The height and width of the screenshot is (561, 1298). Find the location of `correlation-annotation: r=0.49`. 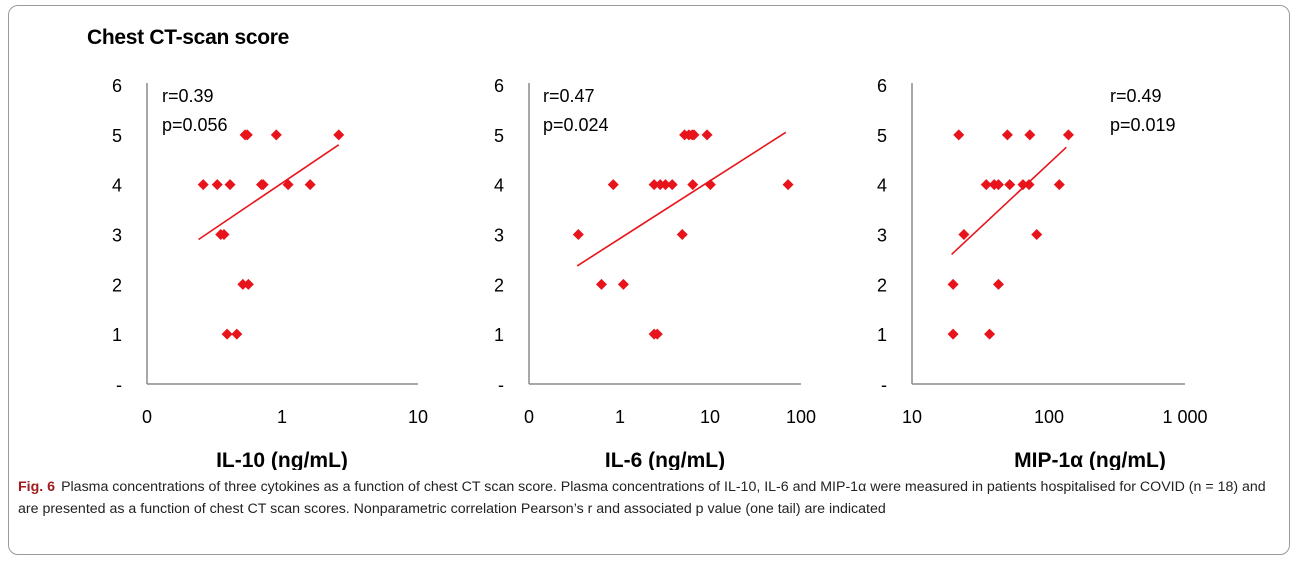

correlation-annotation: r=0.49 is located at coordinates (1136, 96).